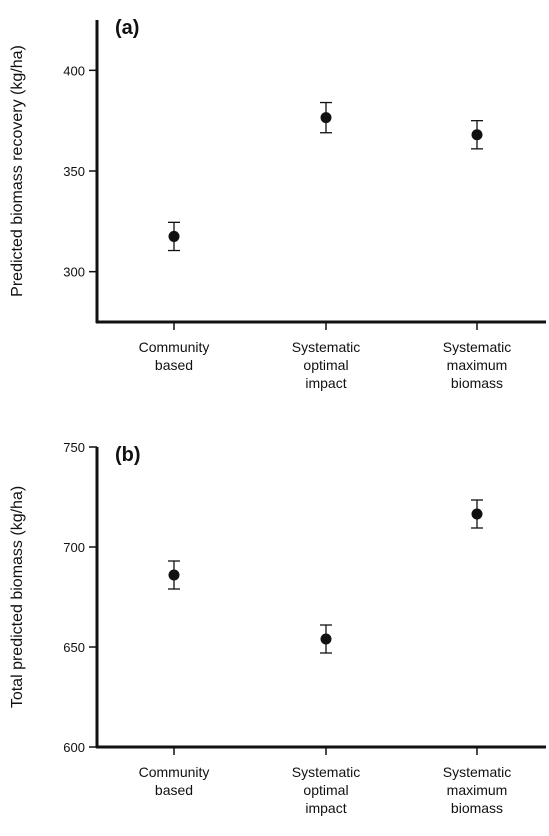  What do you see at coordinates (74, 447) in the screenshot?
I see `y-tick-label: 750` at bounding box center [74, 447].